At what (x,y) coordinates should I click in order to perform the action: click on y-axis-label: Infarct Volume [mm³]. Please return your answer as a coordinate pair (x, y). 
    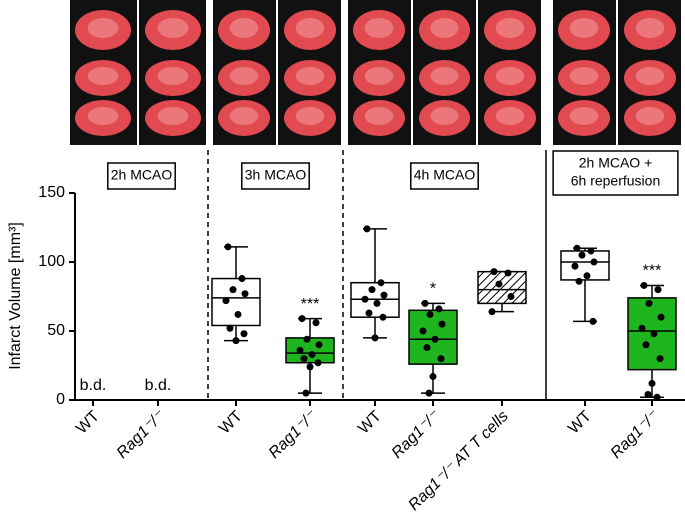
    Looking at the image, I should click on (15, 296).